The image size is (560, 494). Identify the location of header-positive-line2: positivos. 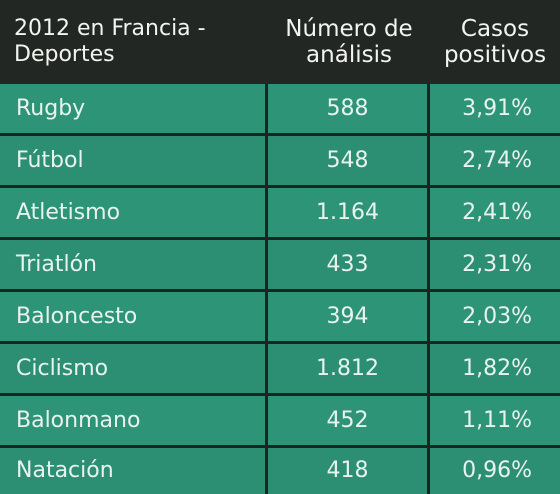
(495, 55).